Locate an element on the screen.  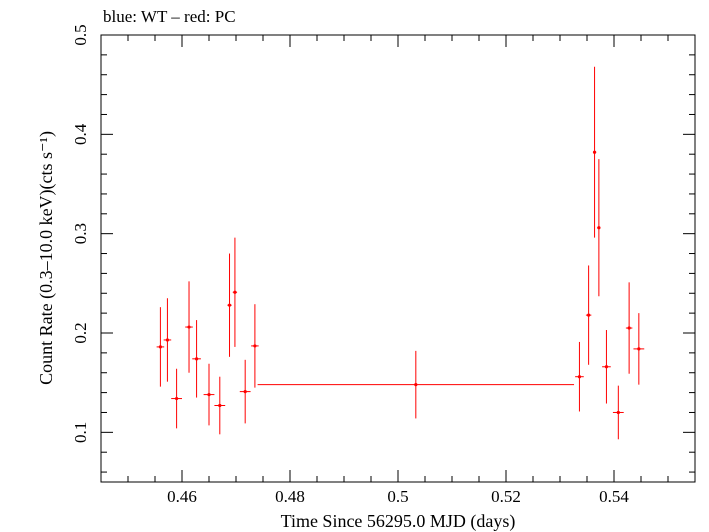
x-tick-labels: 0.46 0.48 0.5 0.52 0.54 is located at coordinates (398, 496).